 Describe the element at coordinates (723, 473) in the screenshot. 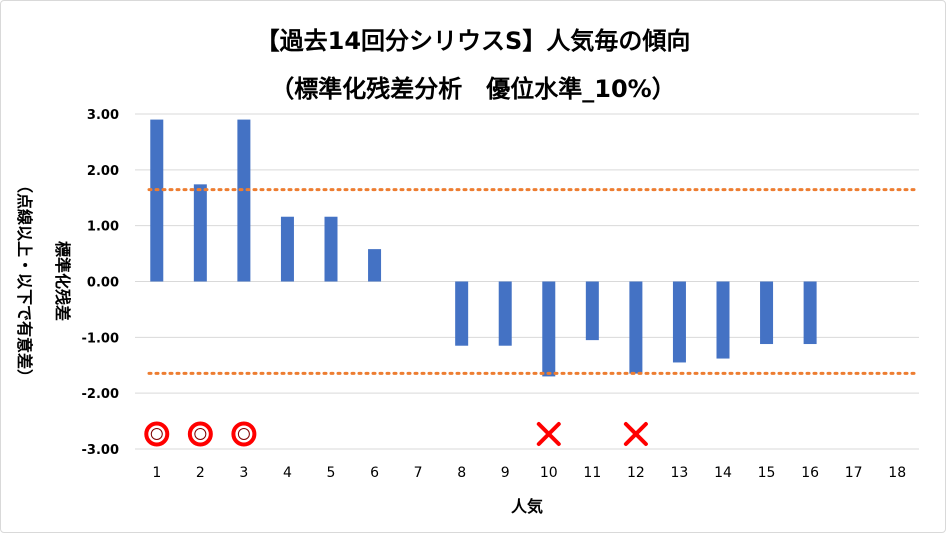

I see `x-tick-label: 14` at that location.